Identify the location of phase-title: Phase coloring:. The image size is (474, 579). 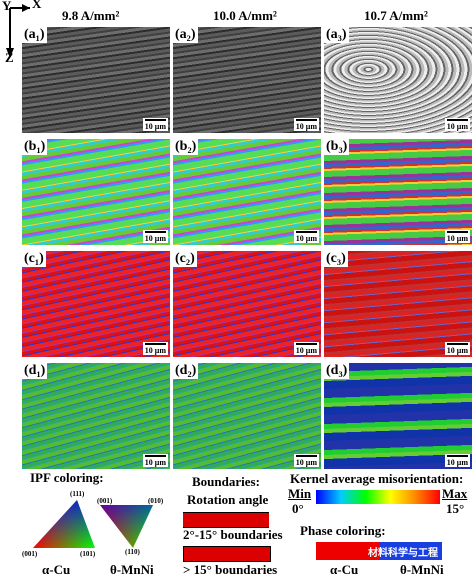
(343, 530).